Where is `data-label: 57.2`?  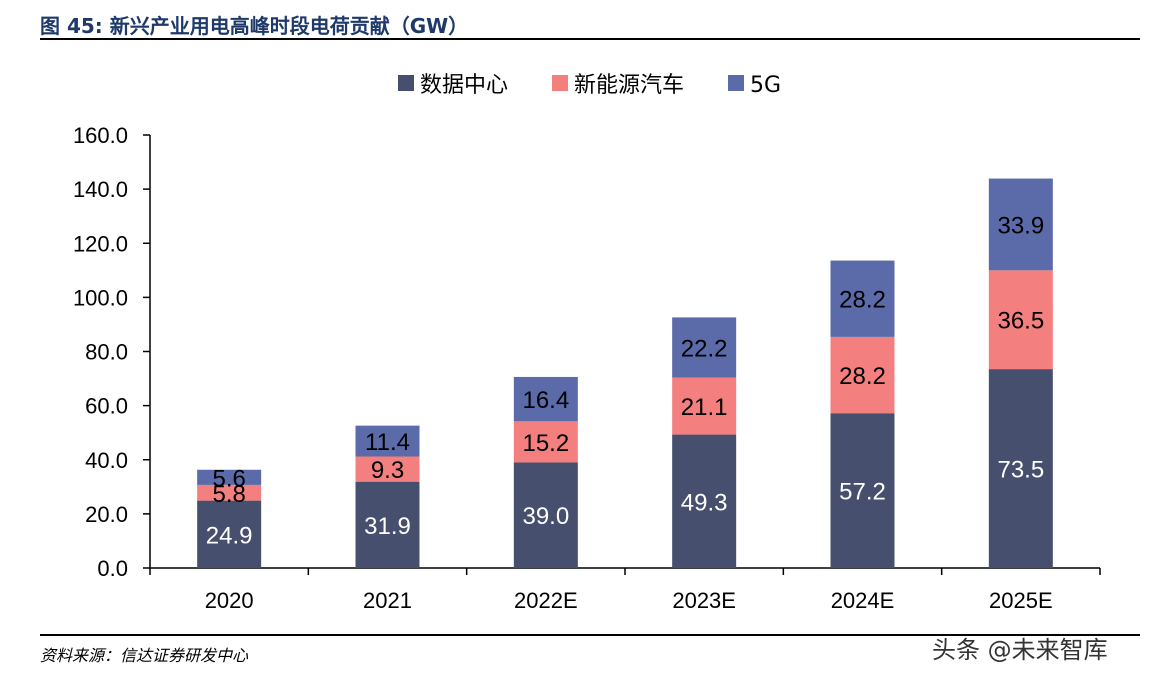
data-label: 57.2 is located at coordinates (862, 492).